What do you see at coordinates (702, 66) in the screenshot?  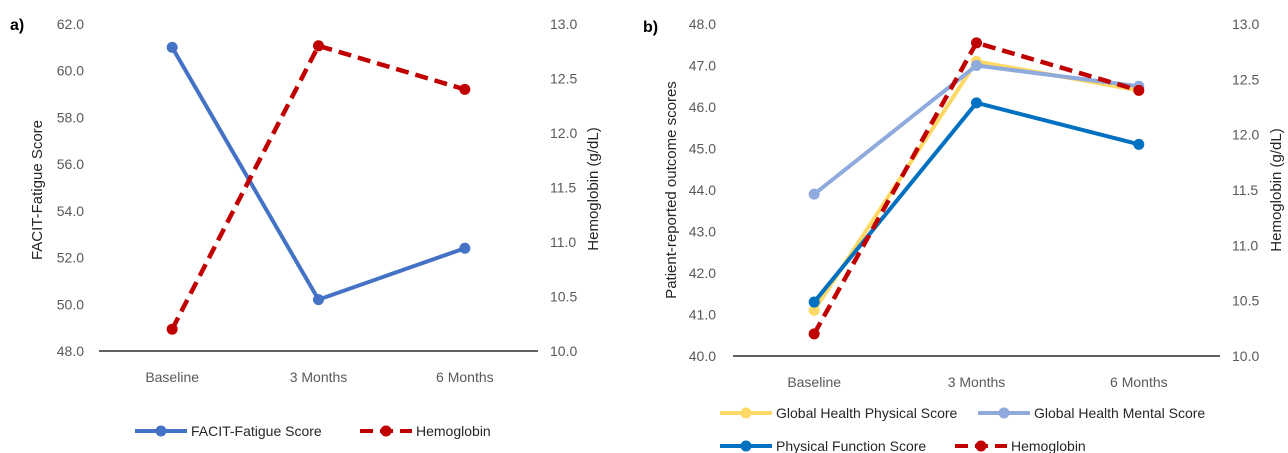 I see `y-tick-label: 47.0` at bounding box center [702, 66].